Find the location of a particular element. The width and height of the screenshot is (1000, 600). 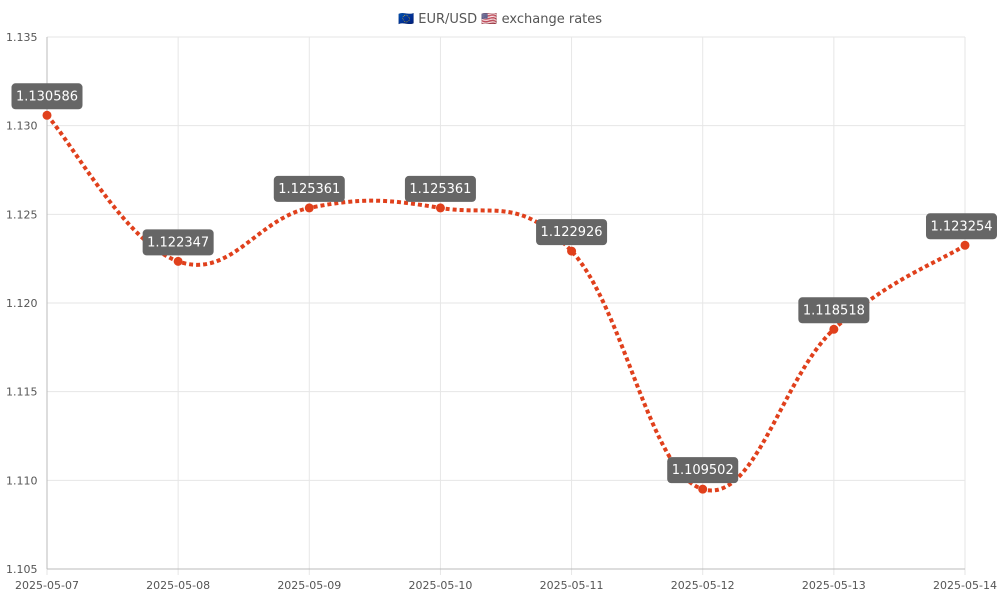

data-label-text: 1.122347 is located at coordinates (178, 242).